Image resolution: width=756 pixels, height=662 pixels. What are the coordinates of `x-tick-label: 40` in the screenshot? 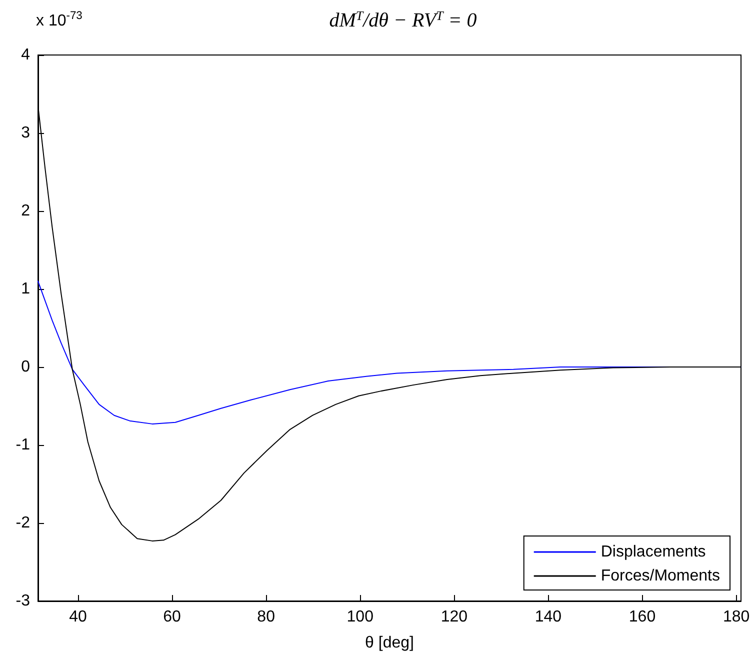 It's located at (78, 617).